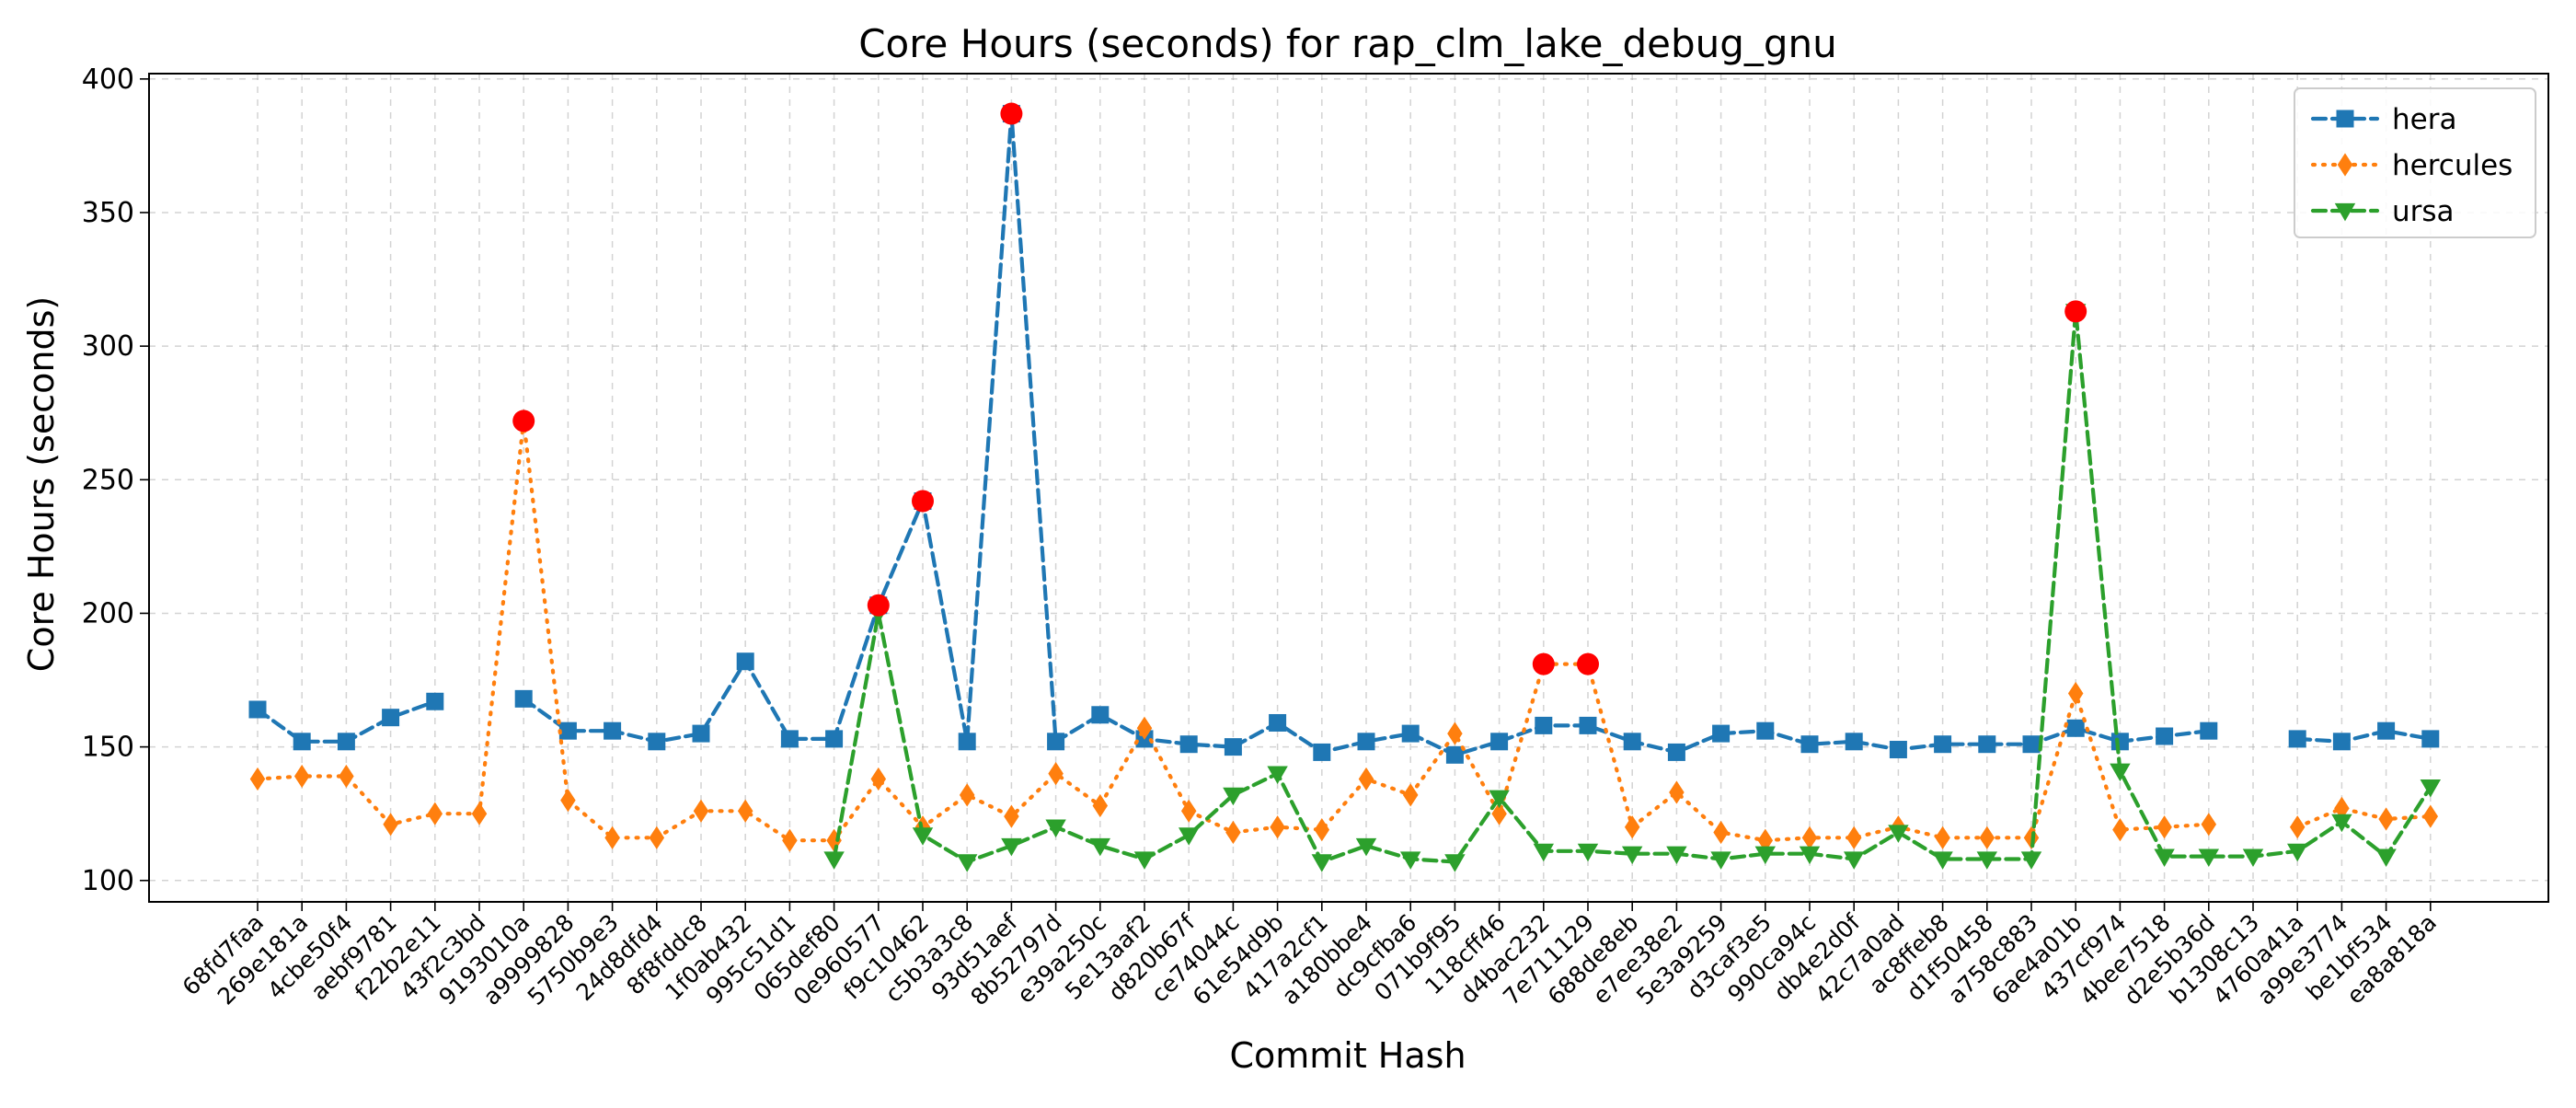 This screenshot has height=1108, width=2576. I want to click on y-axis: 100 150 200 250 300 350 400, so click(115, 480).